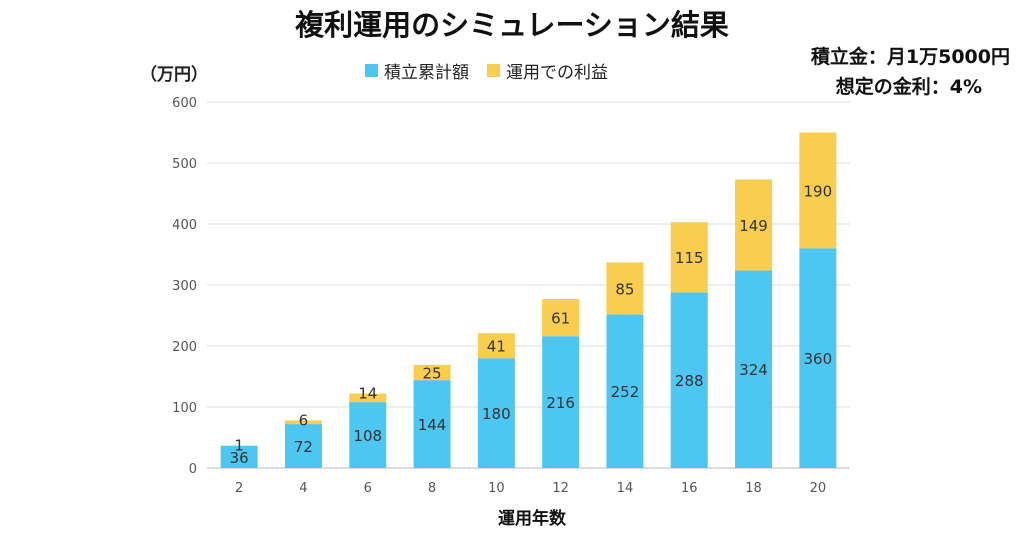 The height and width of the screenshot is (536, 1024). What do you see at coordinates (557, 73) in the screenshot?
I see `legend-label-profit: 運用での利益` at bounding box center [557, 73].